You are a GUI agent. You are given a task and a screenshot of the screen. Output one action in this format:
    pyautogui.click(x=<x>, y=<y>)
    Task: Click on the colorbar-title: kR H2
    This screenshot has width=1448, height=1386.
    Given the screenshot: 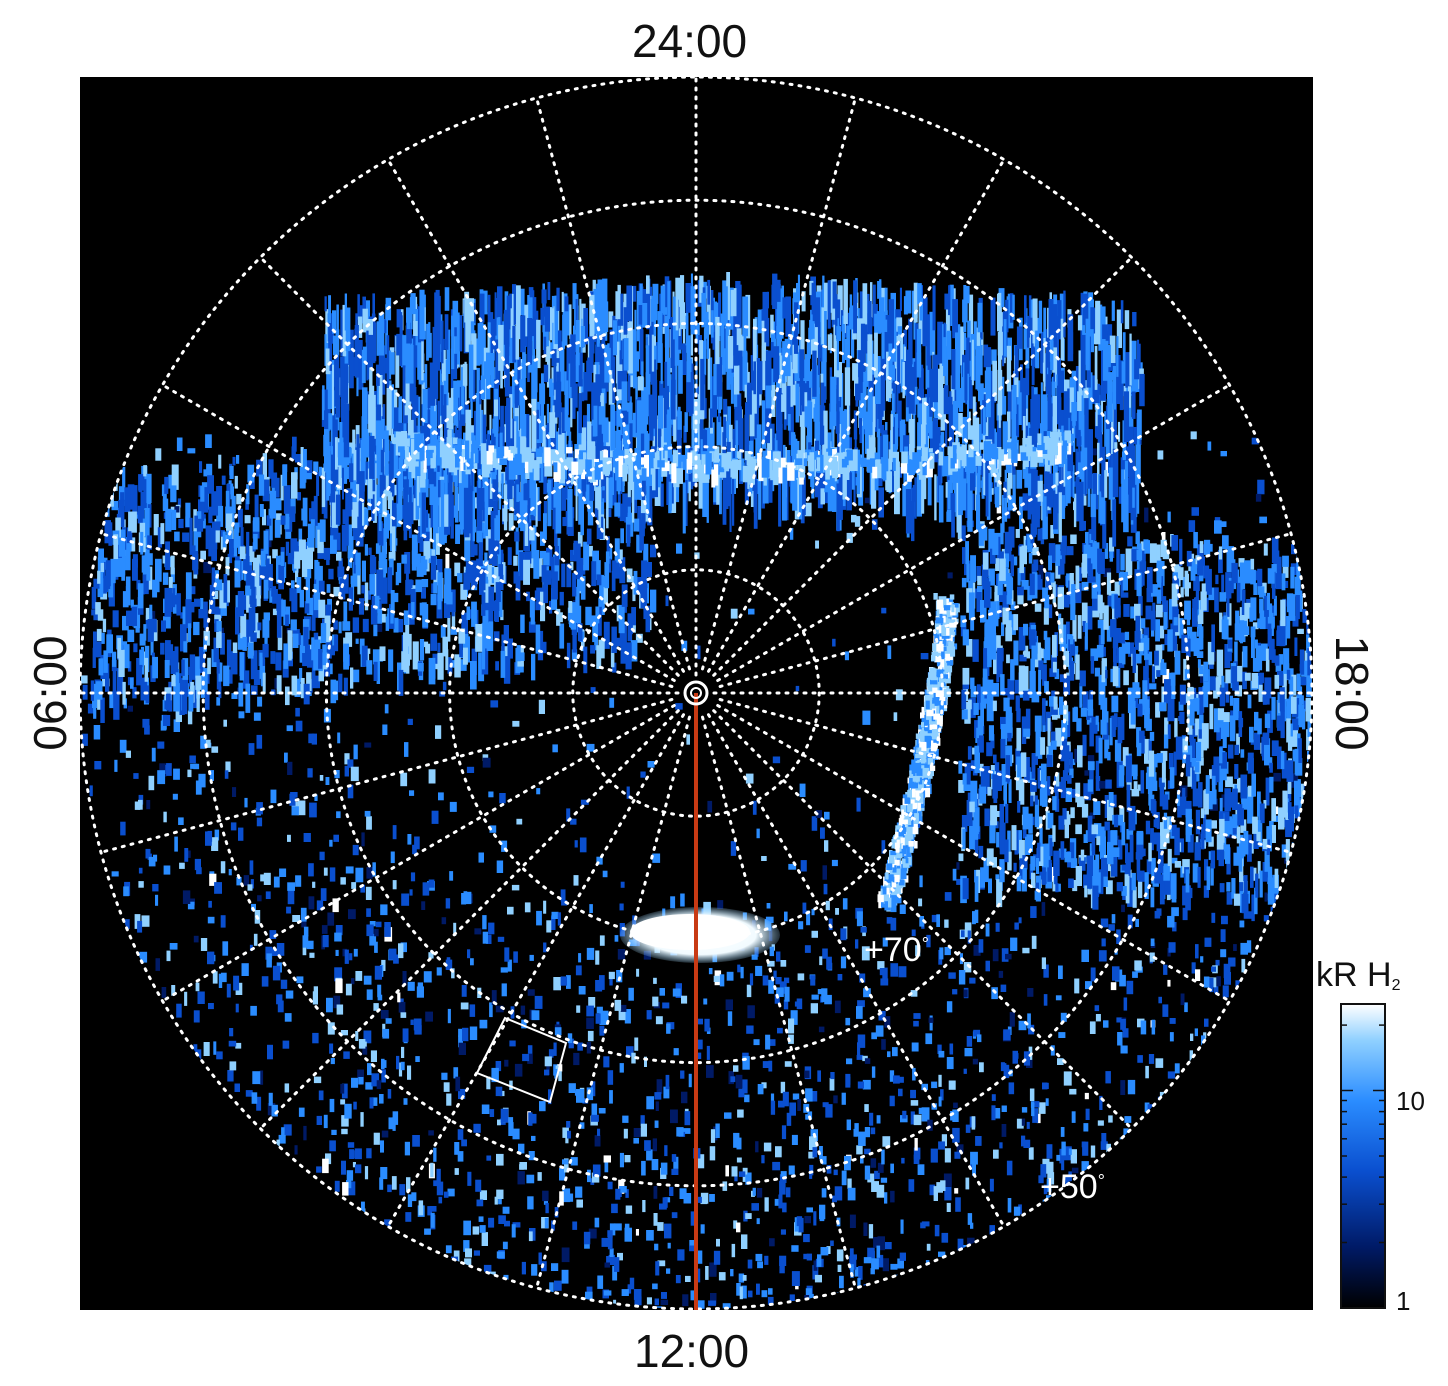 What is the action you would take?
    pyautogui.click(x=1358, y=975)
    